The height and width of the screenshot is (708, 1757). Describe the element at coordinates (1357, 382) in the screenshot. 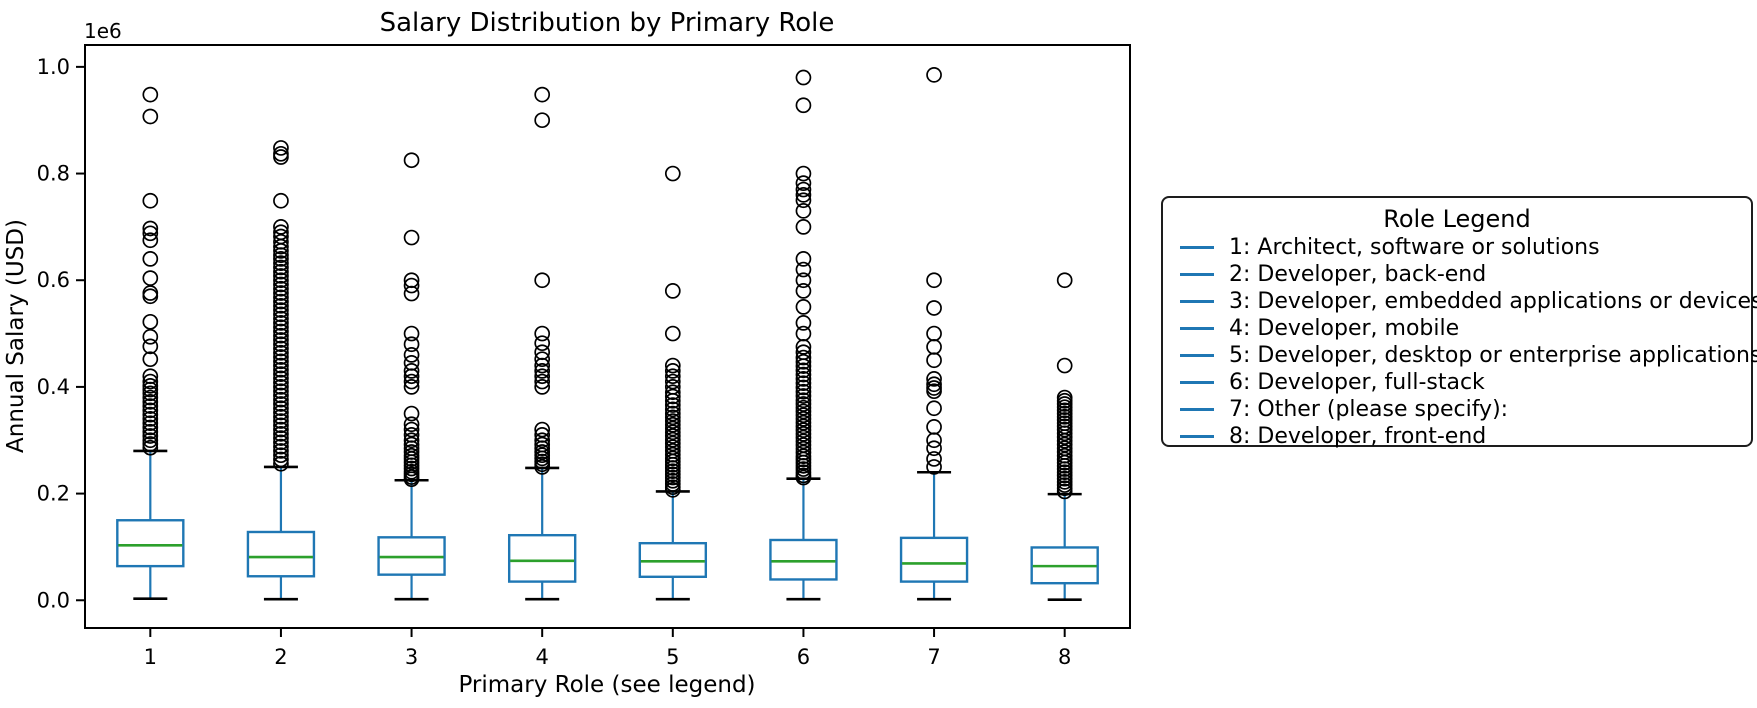

I see `legend-item-label: 6: Developer, full-stack` at that location.